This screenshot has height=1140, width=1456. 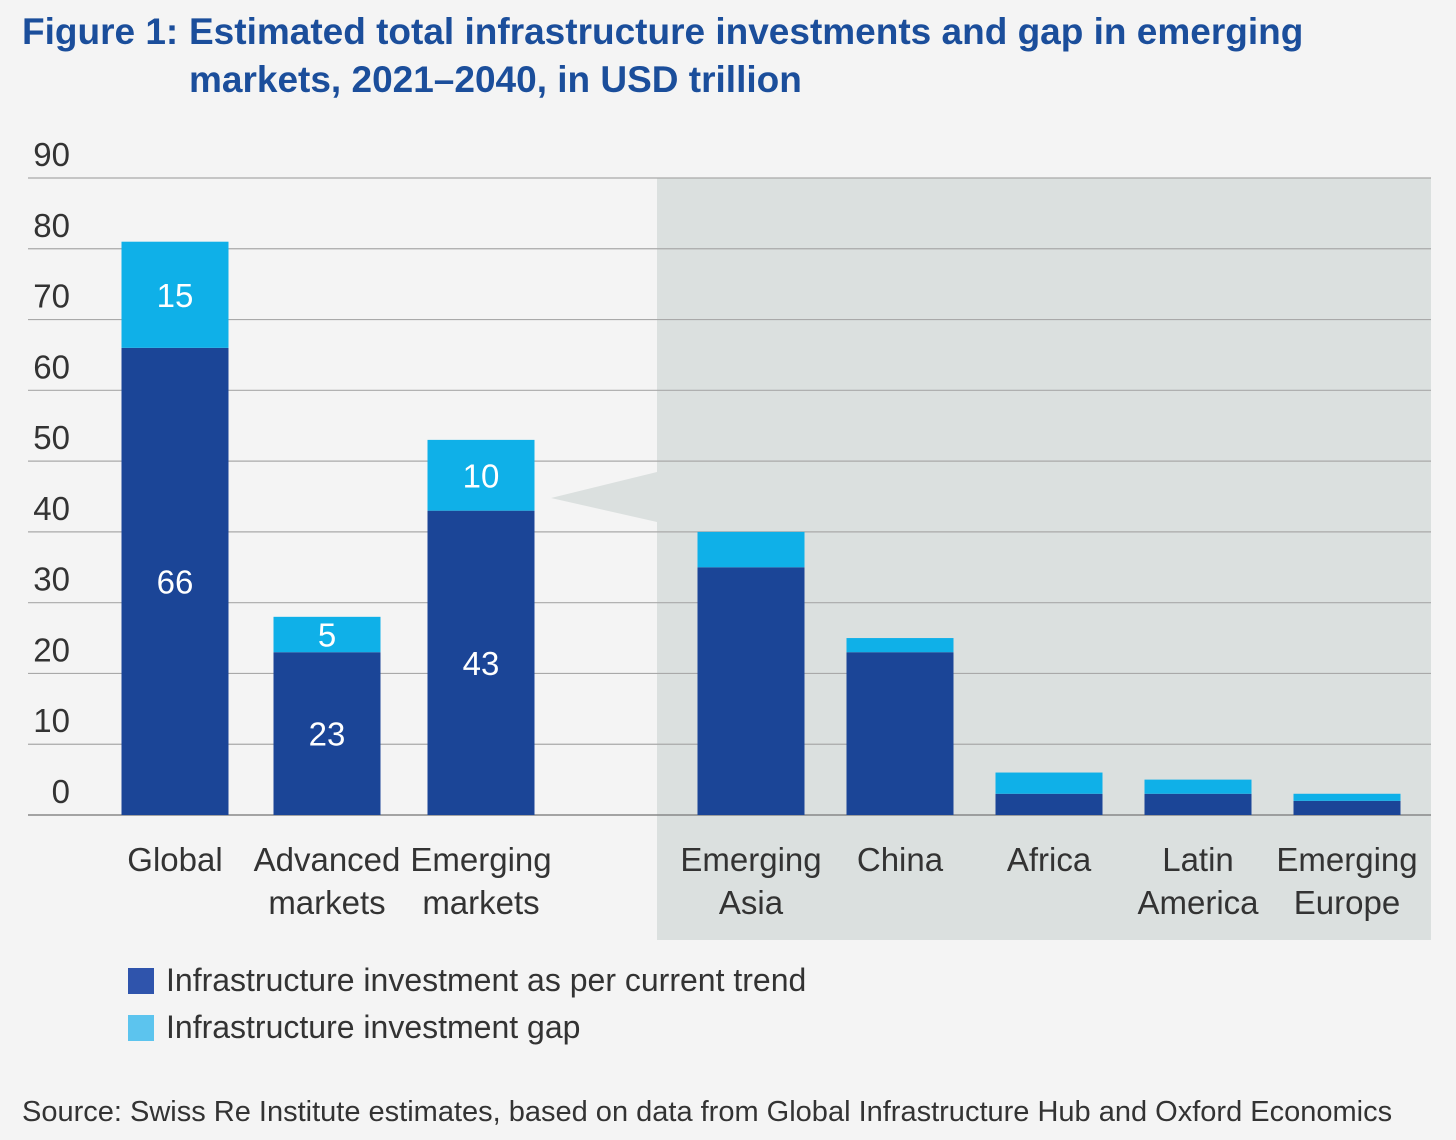 I want to click on legend-swatch-gap, so click(x=141, y=1027).